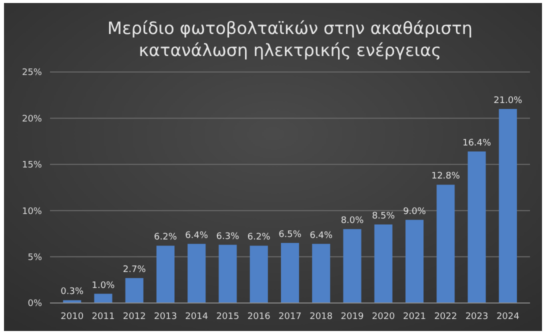 The width and height of the screenshot is (552, 336). What do you see at coordinates (32, 165) in the screenshot?
I see `y-tick-label: 15%` at bounding box center [32, 165].